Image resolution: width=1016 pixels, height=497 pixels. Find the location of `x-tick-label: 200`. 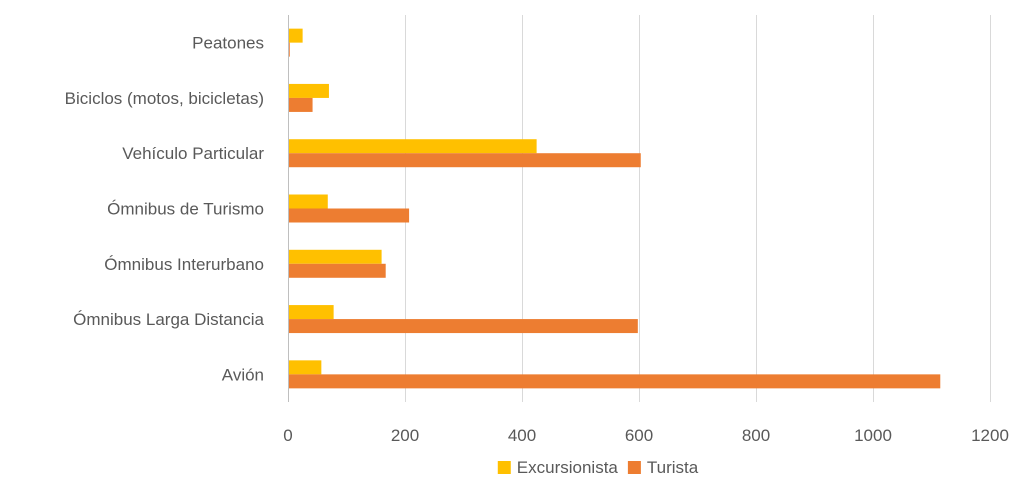

x-tick-label: 200 is located at coordinates (405, 435).